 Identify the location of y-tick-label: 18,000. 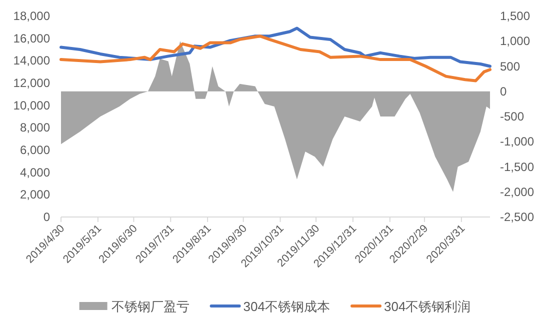
(31, 16).